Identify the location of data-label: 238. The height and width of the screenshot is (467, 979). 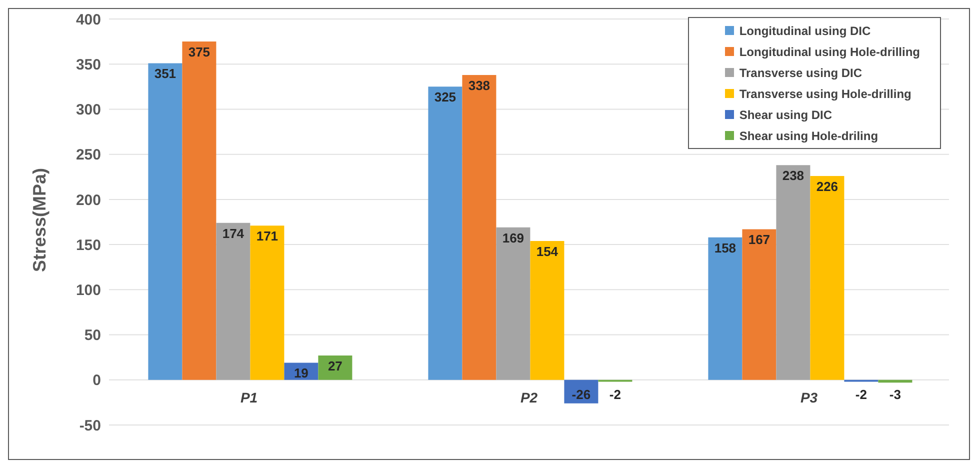
(793, 176).